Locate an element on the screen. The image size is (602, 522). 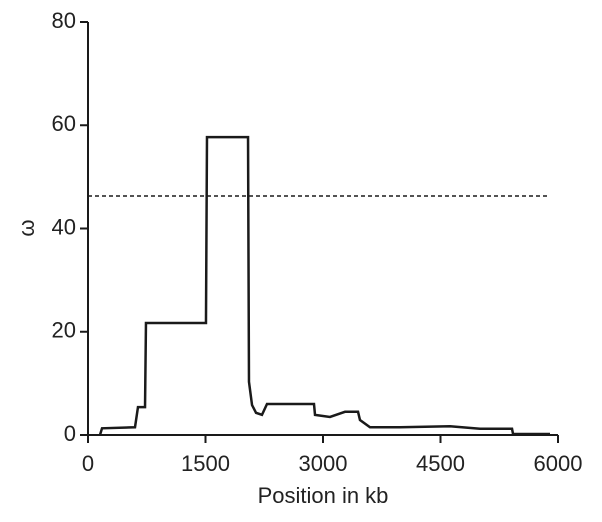
x-tick-label: 1500 is located at coordinates (205, 463).